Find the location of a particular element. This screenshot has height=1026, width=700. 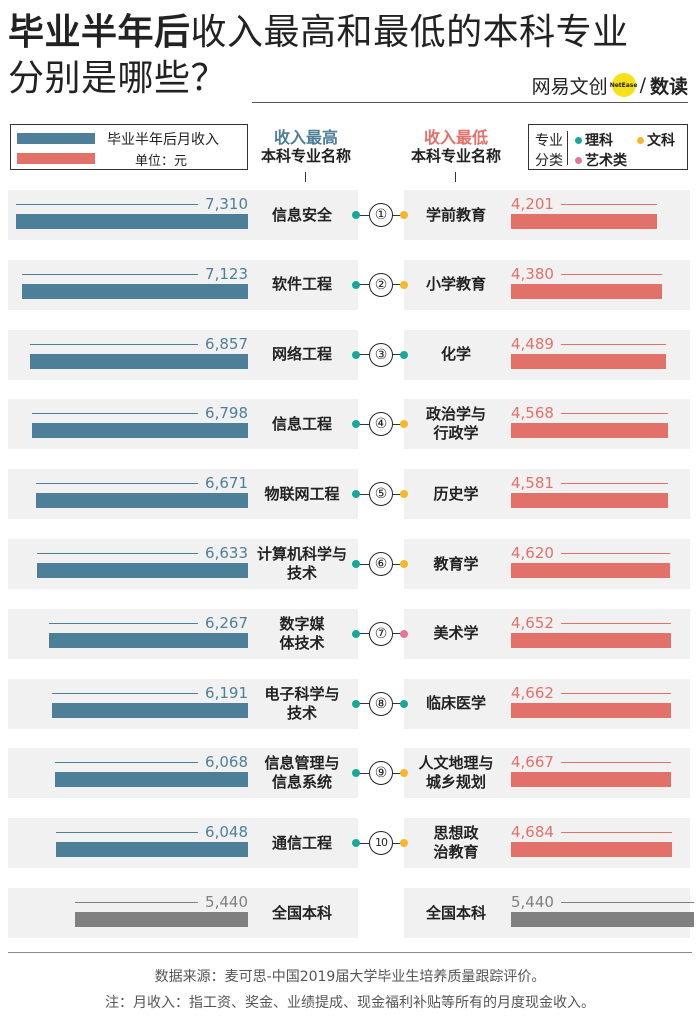

footer-note: 注：月收入：指工资、奖金、业绩提成、现金福利补贴等所有的月度现金收入。 is located at coordinates (350, 1003).